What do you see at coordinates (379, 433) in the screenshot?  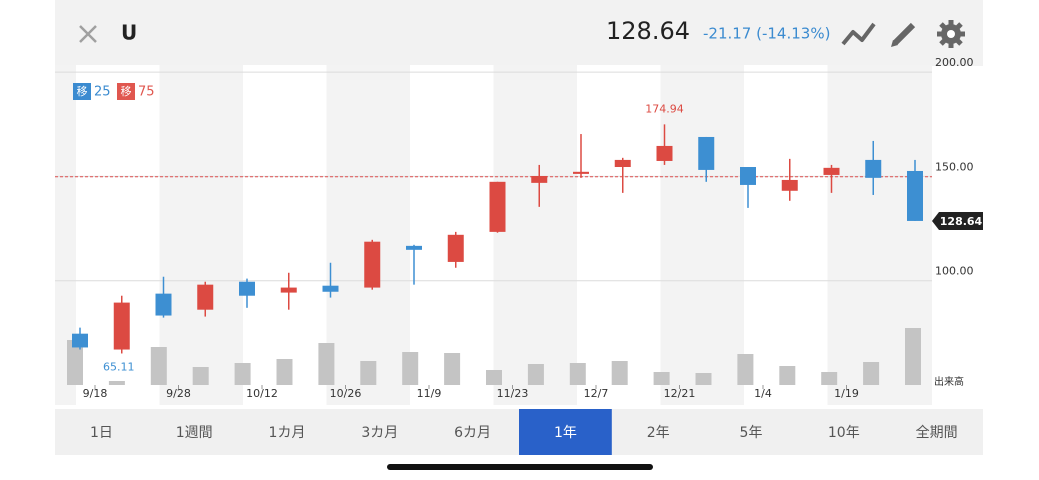 I see `period-tab: 3カ月` at bounding box center [379, 433].